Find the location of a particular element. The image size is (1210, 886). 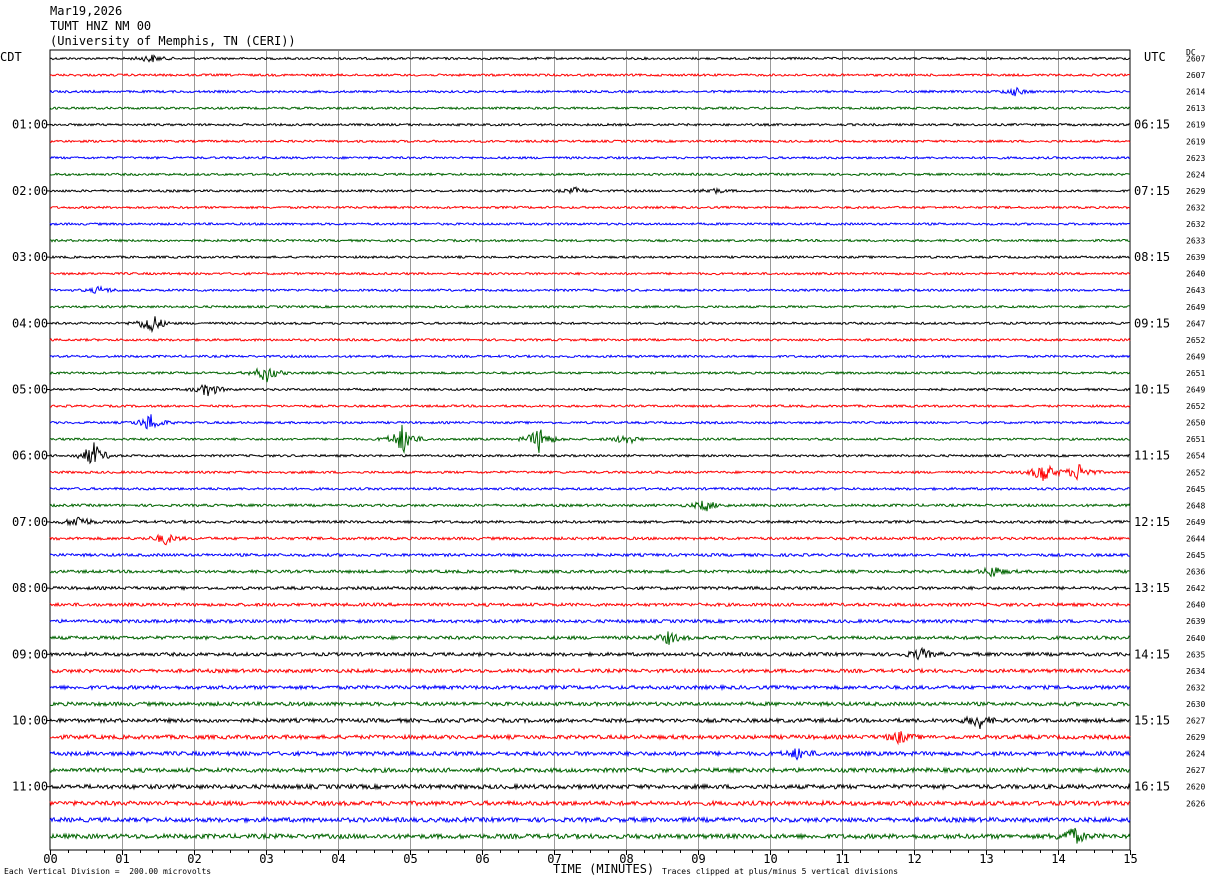

dc-offset-label: 2630 is located at coordinates (1195, 704).